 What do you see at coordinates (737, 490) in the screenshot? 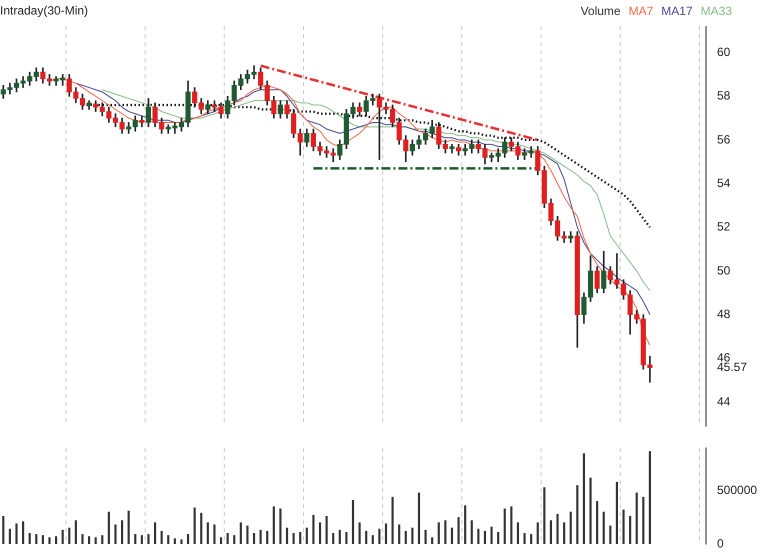
I see `y-tick-label: 500000` at bounding box center [737, 490].